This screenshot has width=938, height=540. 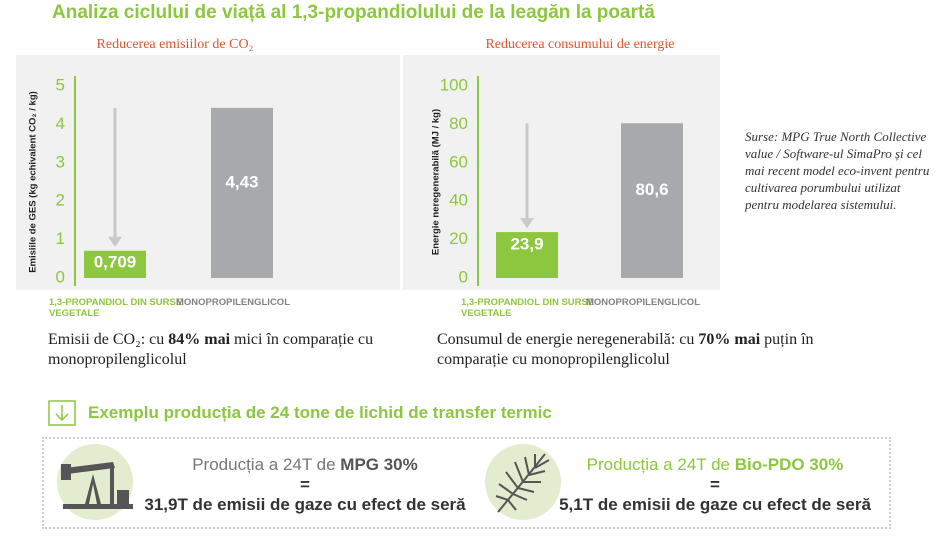 I want to click on y-tick-label: 4, so click(x=60, y=123).